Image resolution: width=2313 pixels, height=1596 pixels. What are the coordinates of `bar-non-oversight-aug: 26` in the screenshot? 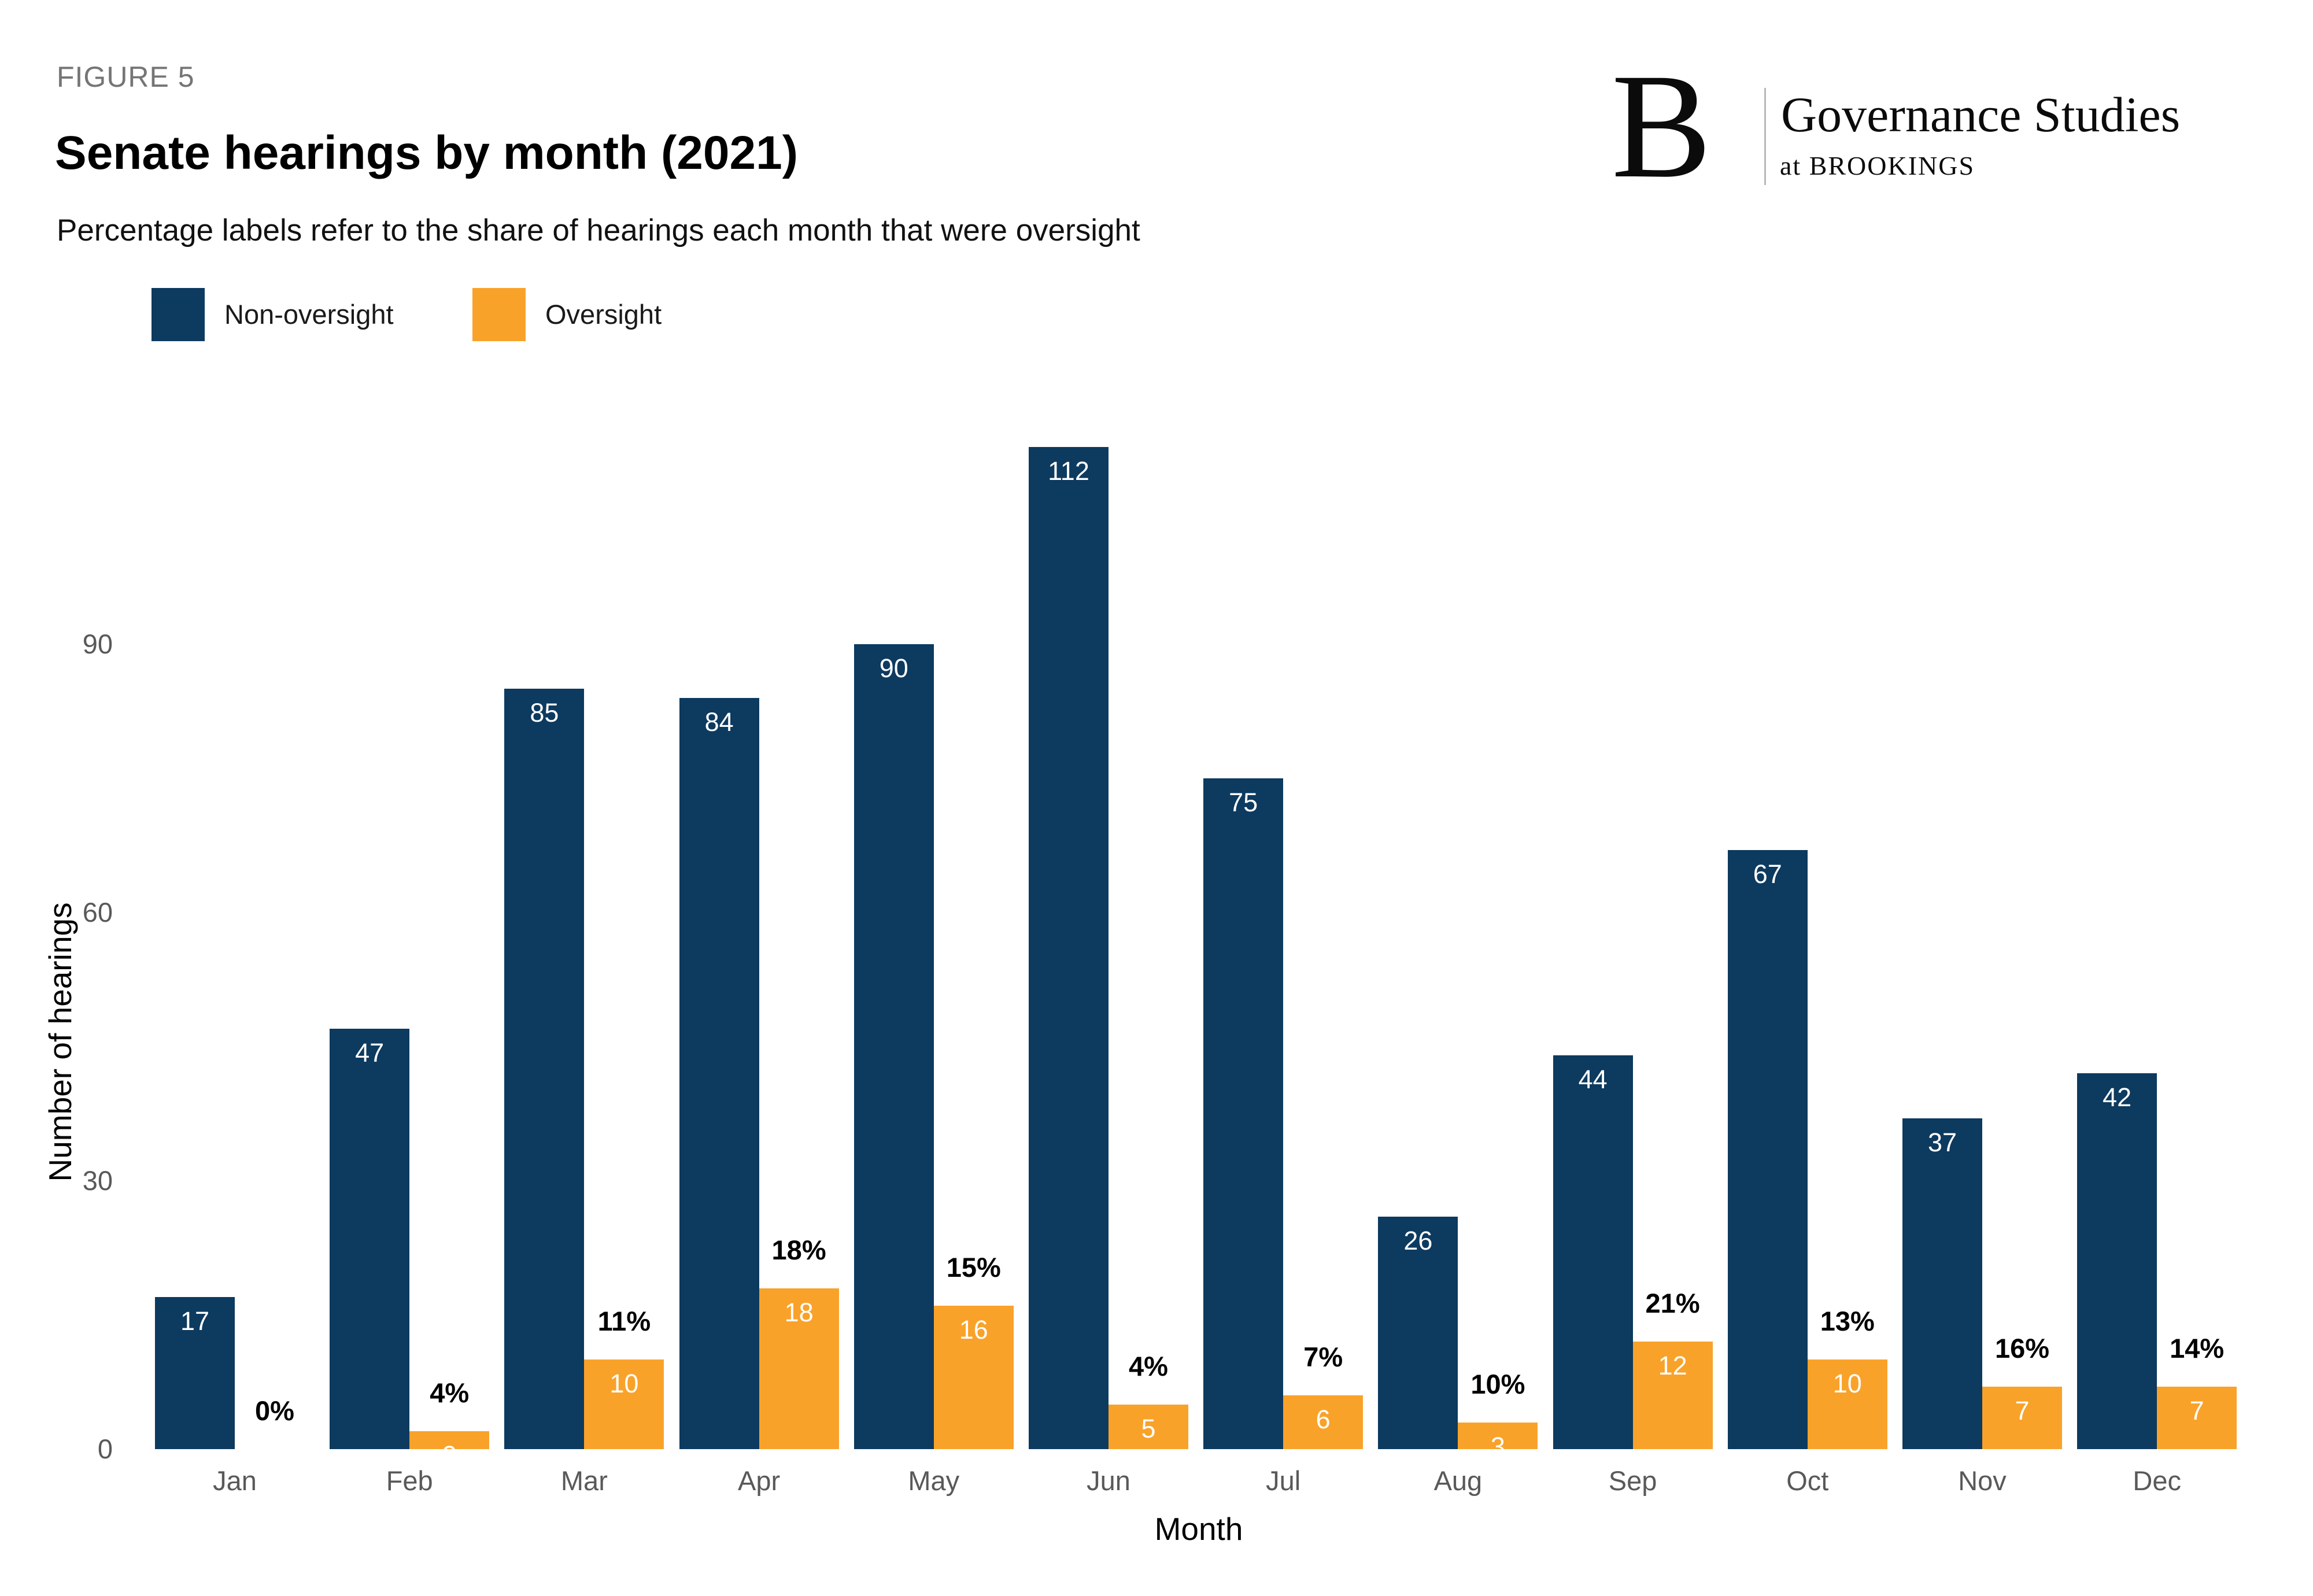 It's located at (1418, 1332).